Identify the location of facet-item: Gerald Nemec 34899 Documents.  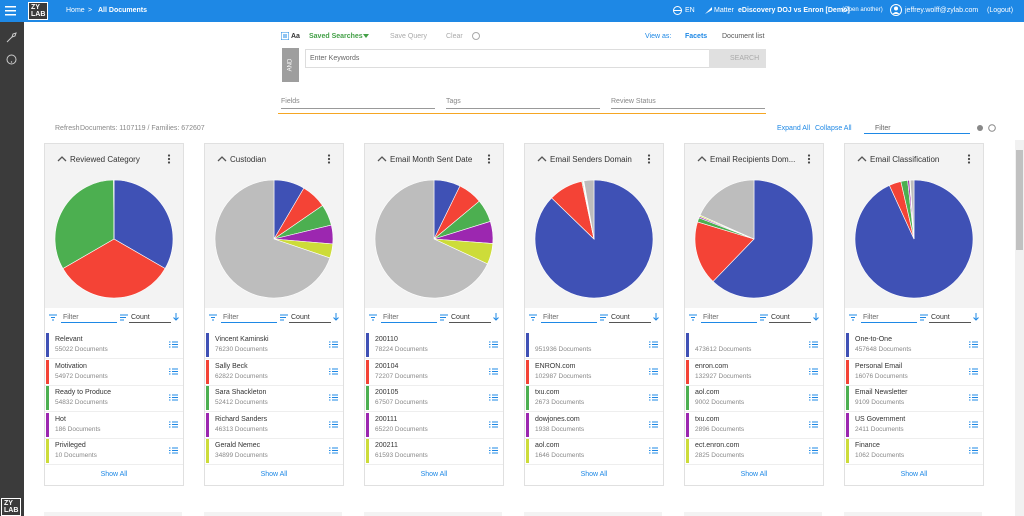
(274, 452).